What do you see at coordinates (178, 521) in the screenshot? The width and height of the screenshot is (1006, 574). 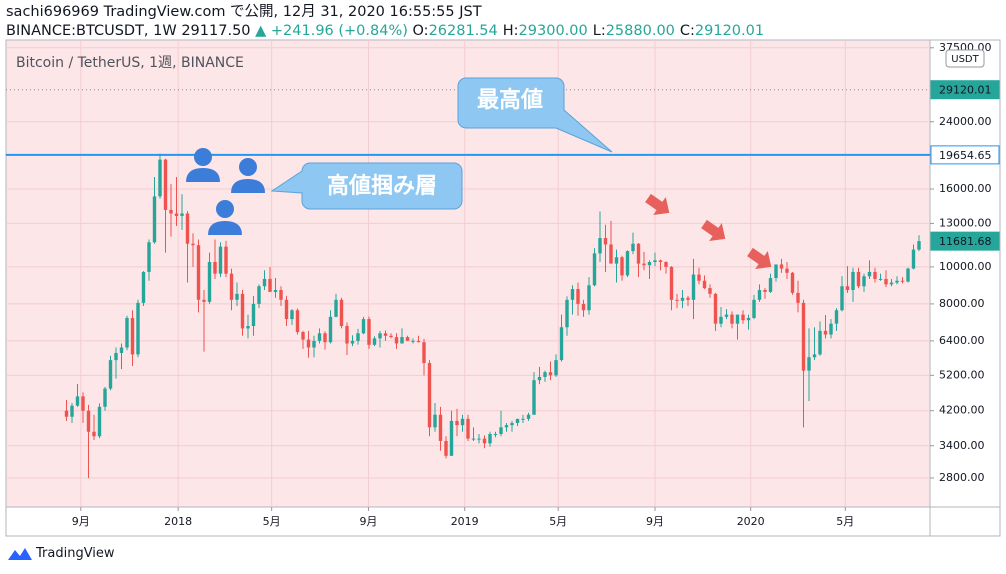 I see `x-tick-label: 2018` at bounding box center [178, 521].